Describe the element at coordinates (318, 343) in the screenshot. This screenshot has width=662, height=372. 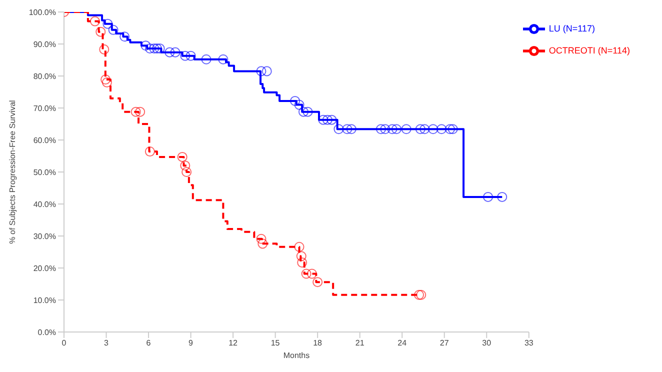
I see `x-tick-label: 18` at that location.